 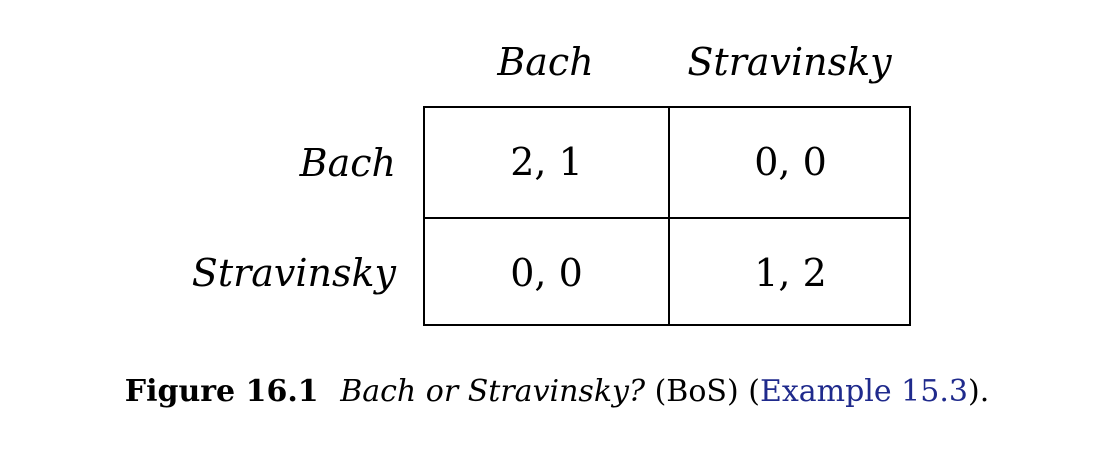 What do you see at coordinates (789, 162) in the screenshot?
I see `payoff-cell-bach-stravinsky: 0, 0` at bounding box center [789, 162].